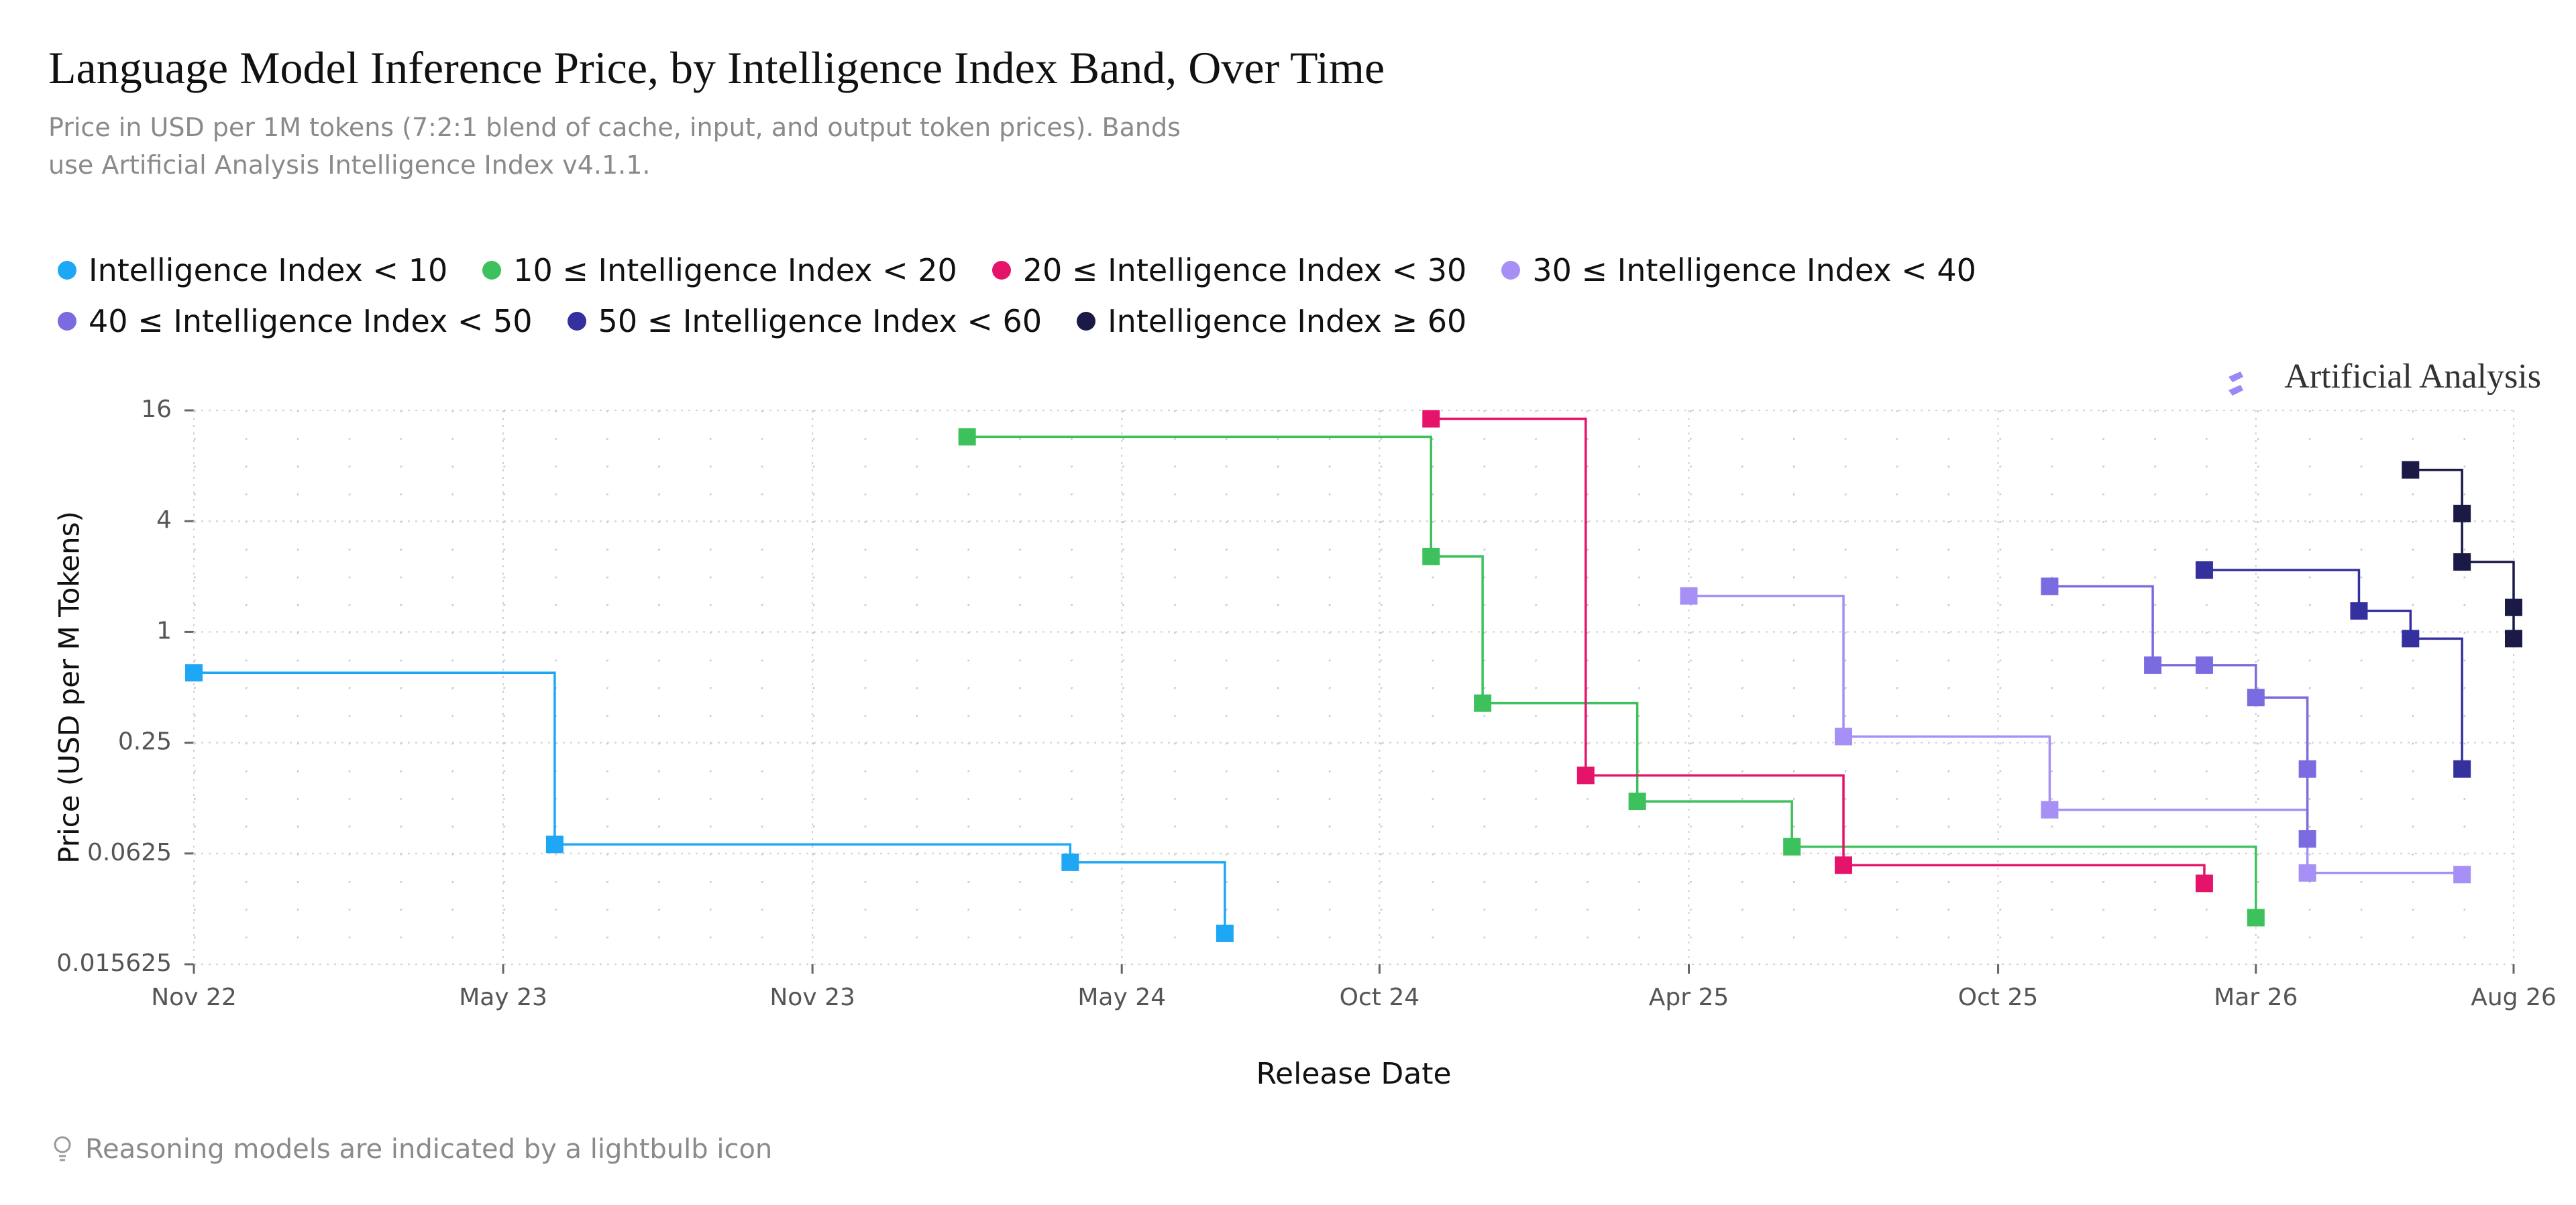 This screenshot has width=2576, height=1205. I want to click on x-tick-label: Aug 26, so click(2514, 997).